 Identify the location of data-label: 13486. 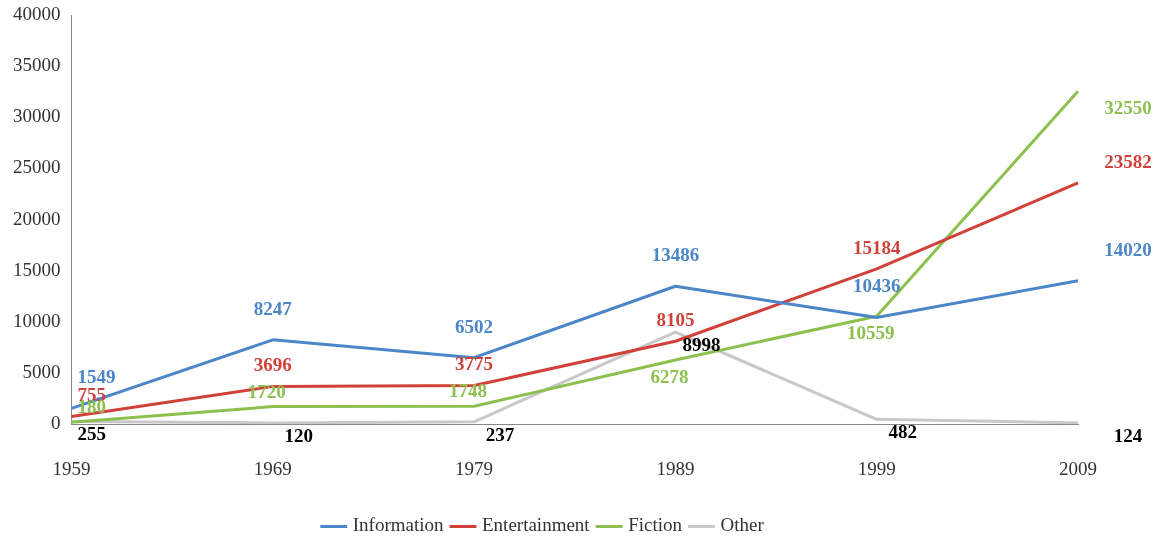
(675, 255).